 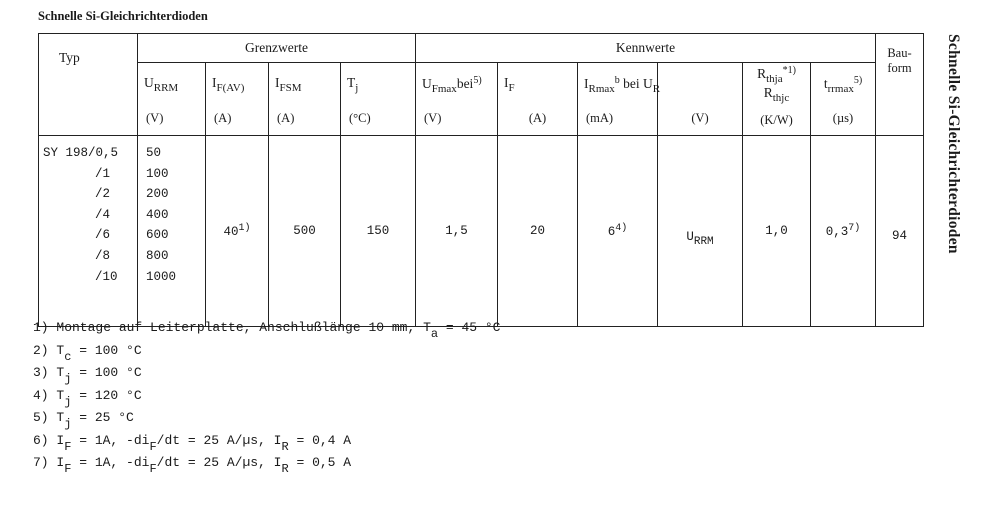 I want to click on text-segment: 3) T, so click(x=49, y=372).